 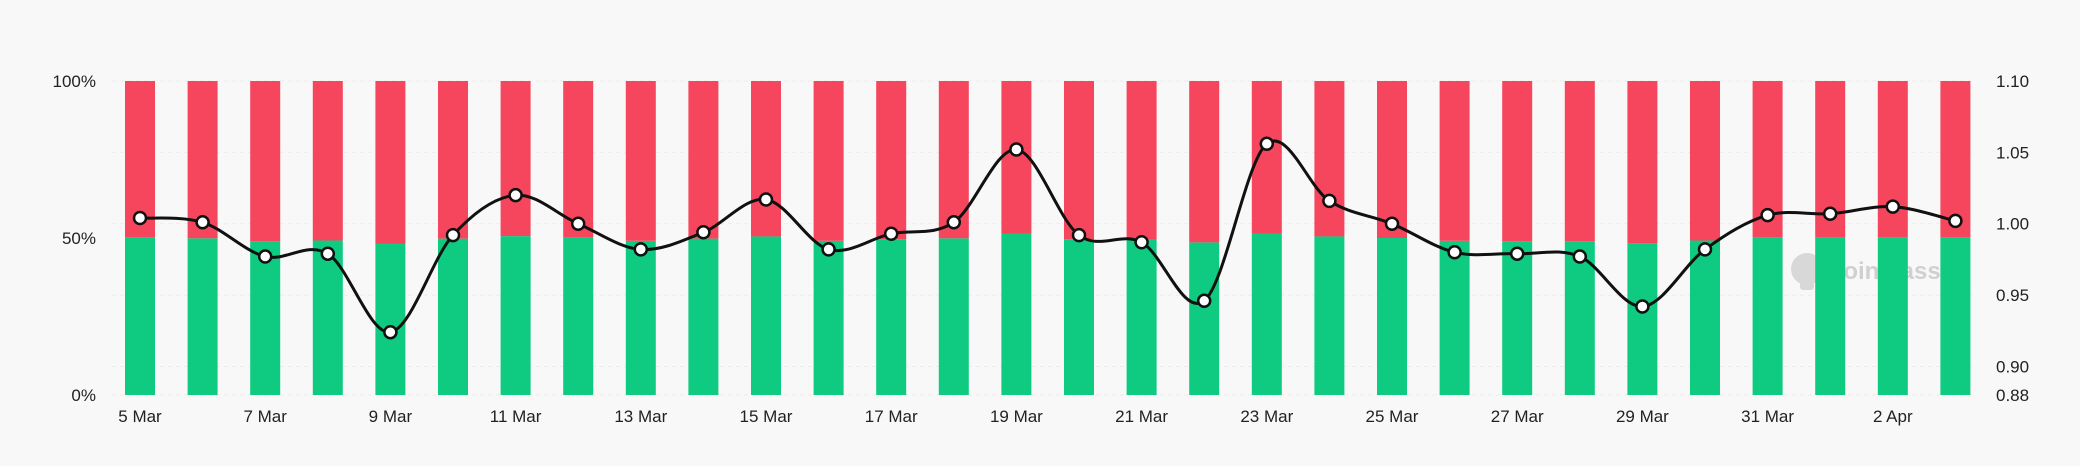 I want to click on y-right-tick-label: 0.88, so click(x=2012, y=395).